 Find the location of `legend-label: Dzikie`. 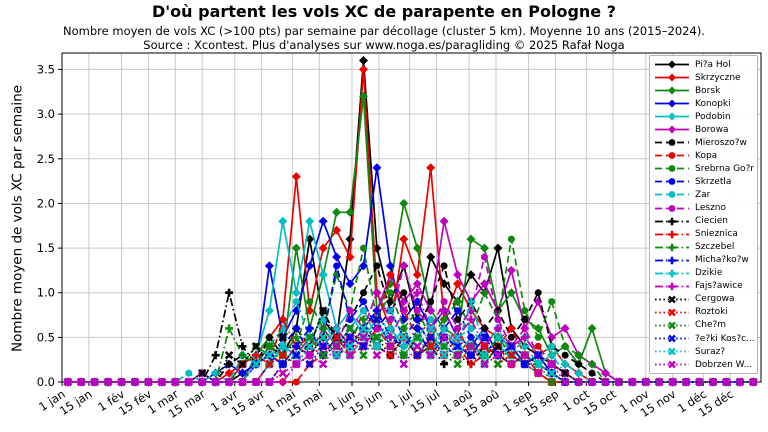

legend-label: Dzikie is located at coordinates (709, 273).